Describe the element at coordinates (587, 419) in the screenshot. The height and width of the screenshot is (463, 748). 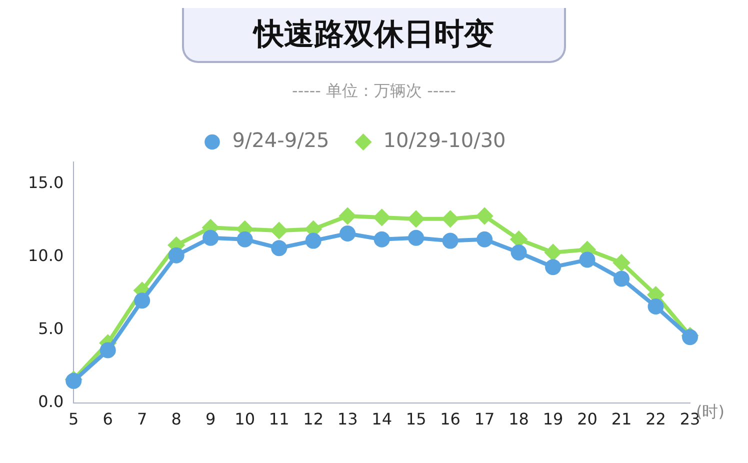
I see `x-tick-label: 20` at that location.